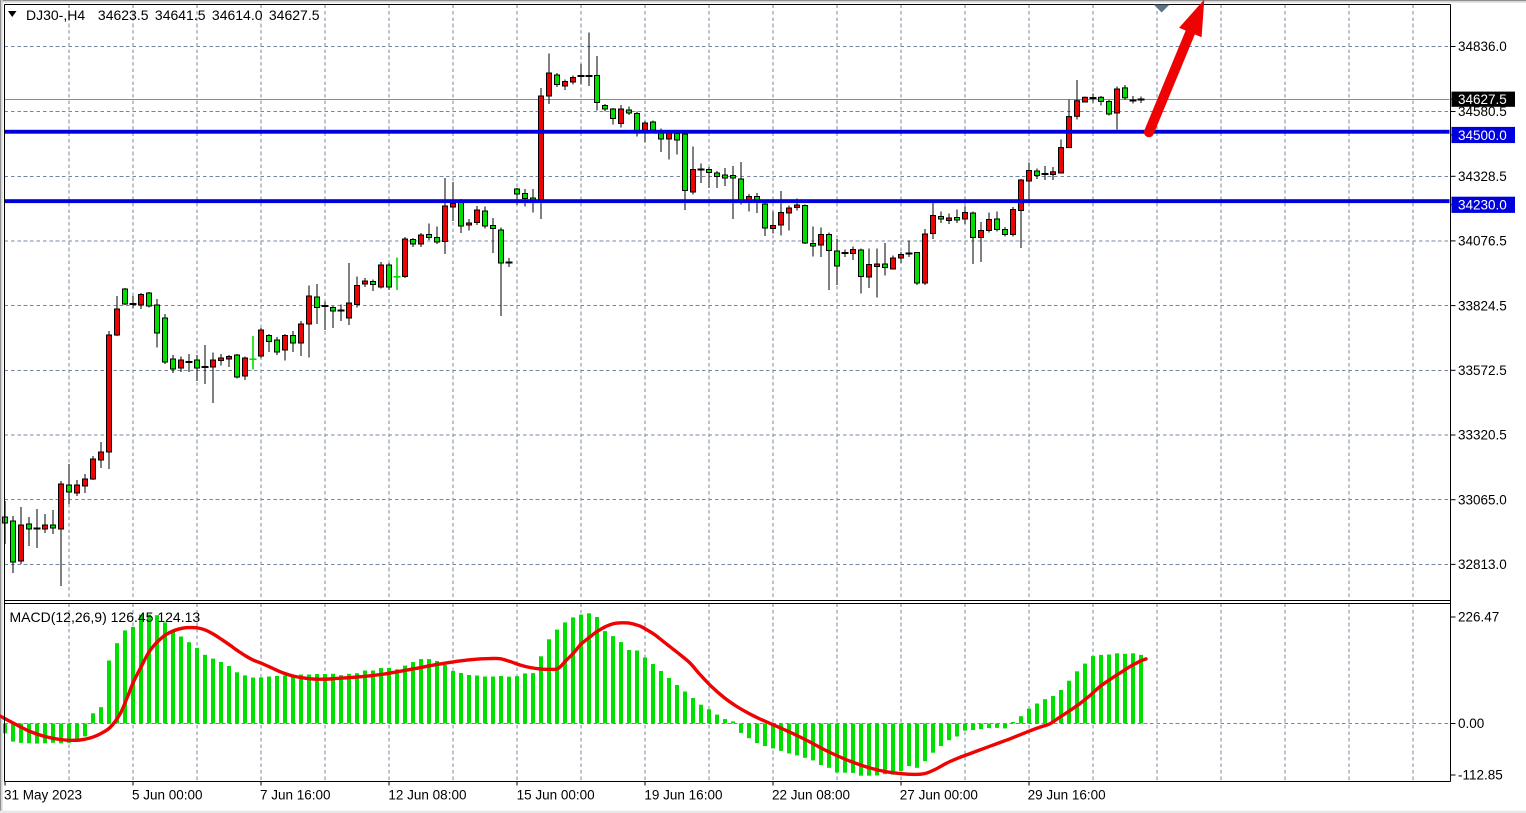  What do you see at coordinates (105, 617) in the screenshot?
I see `svg-text: MACD(12,26,9) 126.45 124.13` at bounding box center [105, 617].